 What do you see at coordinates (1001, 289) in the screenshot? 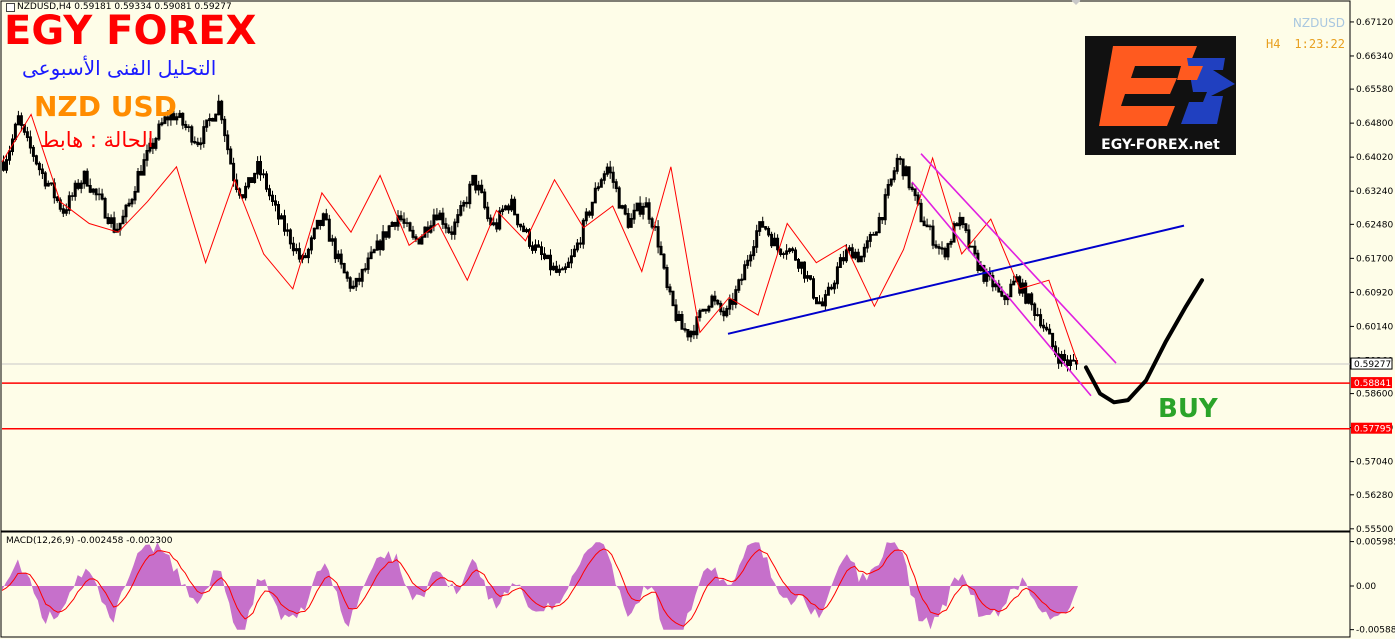
I see `channel-lower-line` at bounding box center [1001, 289].